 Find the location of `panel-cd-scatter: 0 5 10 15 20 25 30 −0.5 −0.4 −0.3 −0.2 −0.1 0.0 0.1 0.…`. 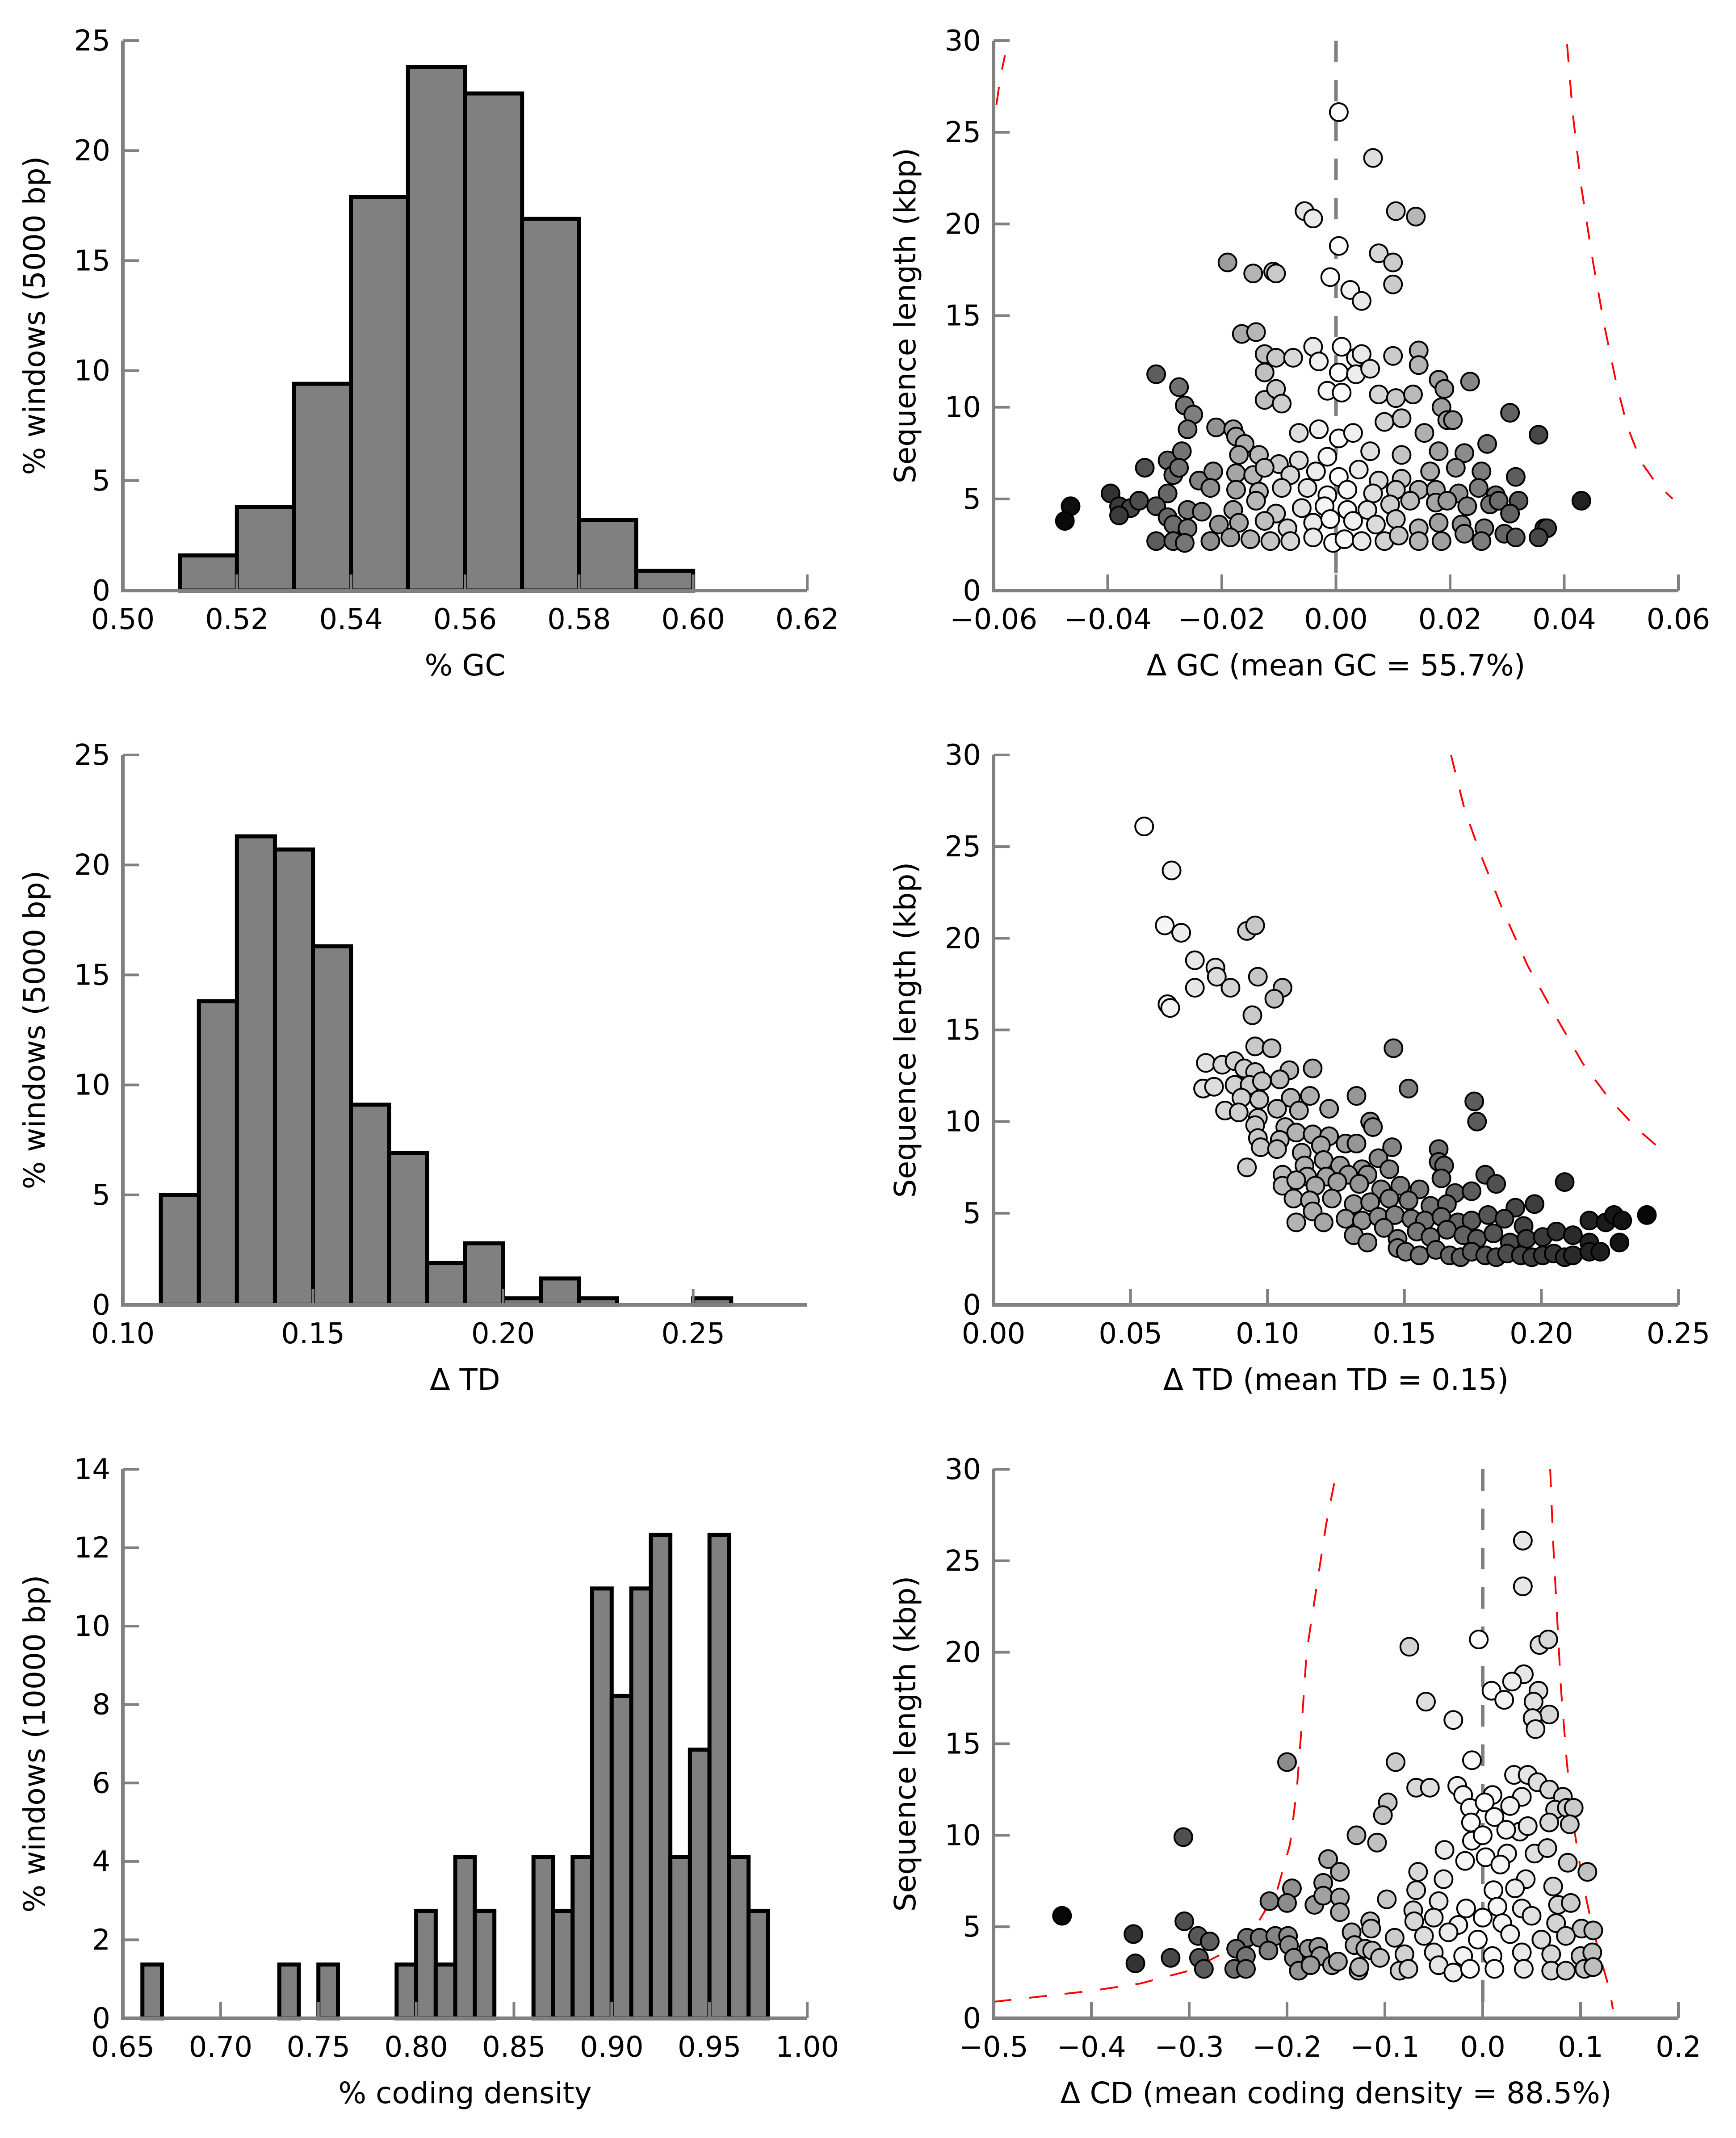

panel-cd-scatter: 0 5 10 15 20 25 30 −0.5 −0.4 −0.3 −0.2 −0.1 0.0 0.1 0.… is located at coordinates (1294, 1782).